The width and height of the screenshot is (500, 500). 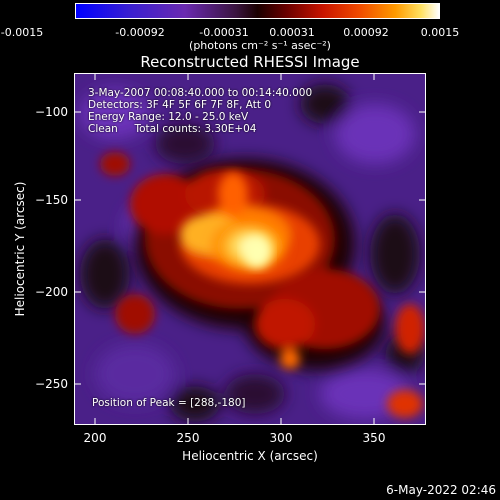 What do you see at coordinates (51, 384) in the screenshot?
I see `y-tick-label: −250` at bounding box center [51, 384].